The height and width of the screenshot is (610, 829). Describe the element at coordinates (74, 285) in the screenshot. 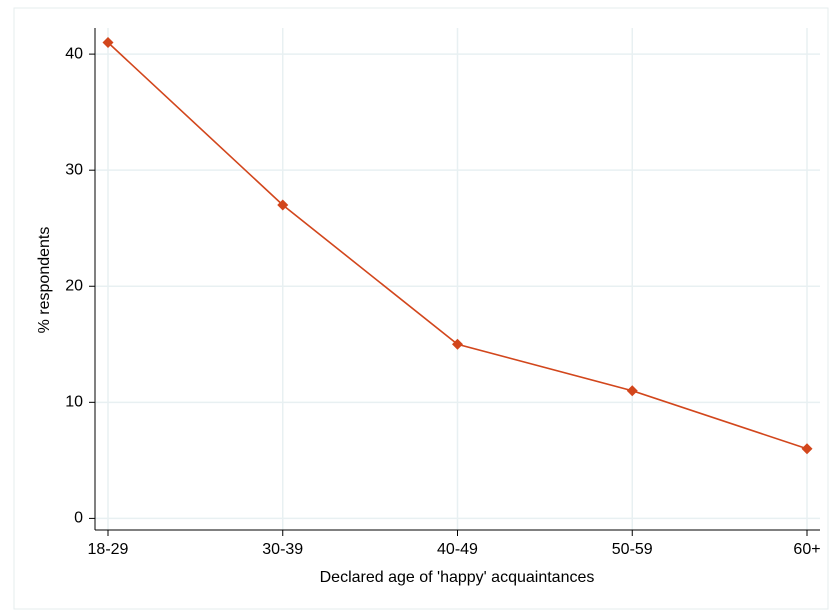

I see `y-tick-label: 20` at that location.